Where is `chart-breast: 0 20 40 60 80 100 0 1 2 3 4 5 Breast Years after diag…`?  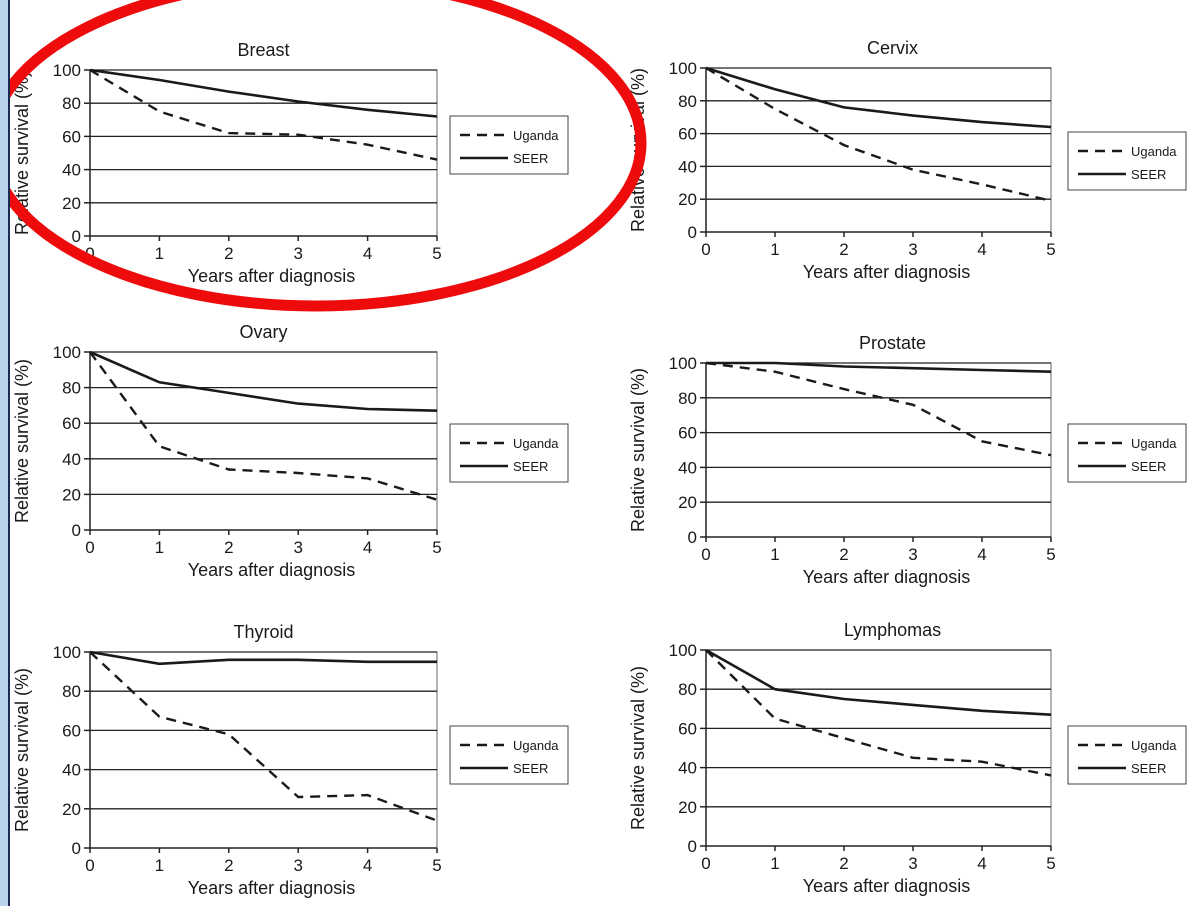 chart-breast: 0 20 40 60 80 100 0 1 2 3 4 5 Breast Years after diag… is located at coordinates (290, 163).